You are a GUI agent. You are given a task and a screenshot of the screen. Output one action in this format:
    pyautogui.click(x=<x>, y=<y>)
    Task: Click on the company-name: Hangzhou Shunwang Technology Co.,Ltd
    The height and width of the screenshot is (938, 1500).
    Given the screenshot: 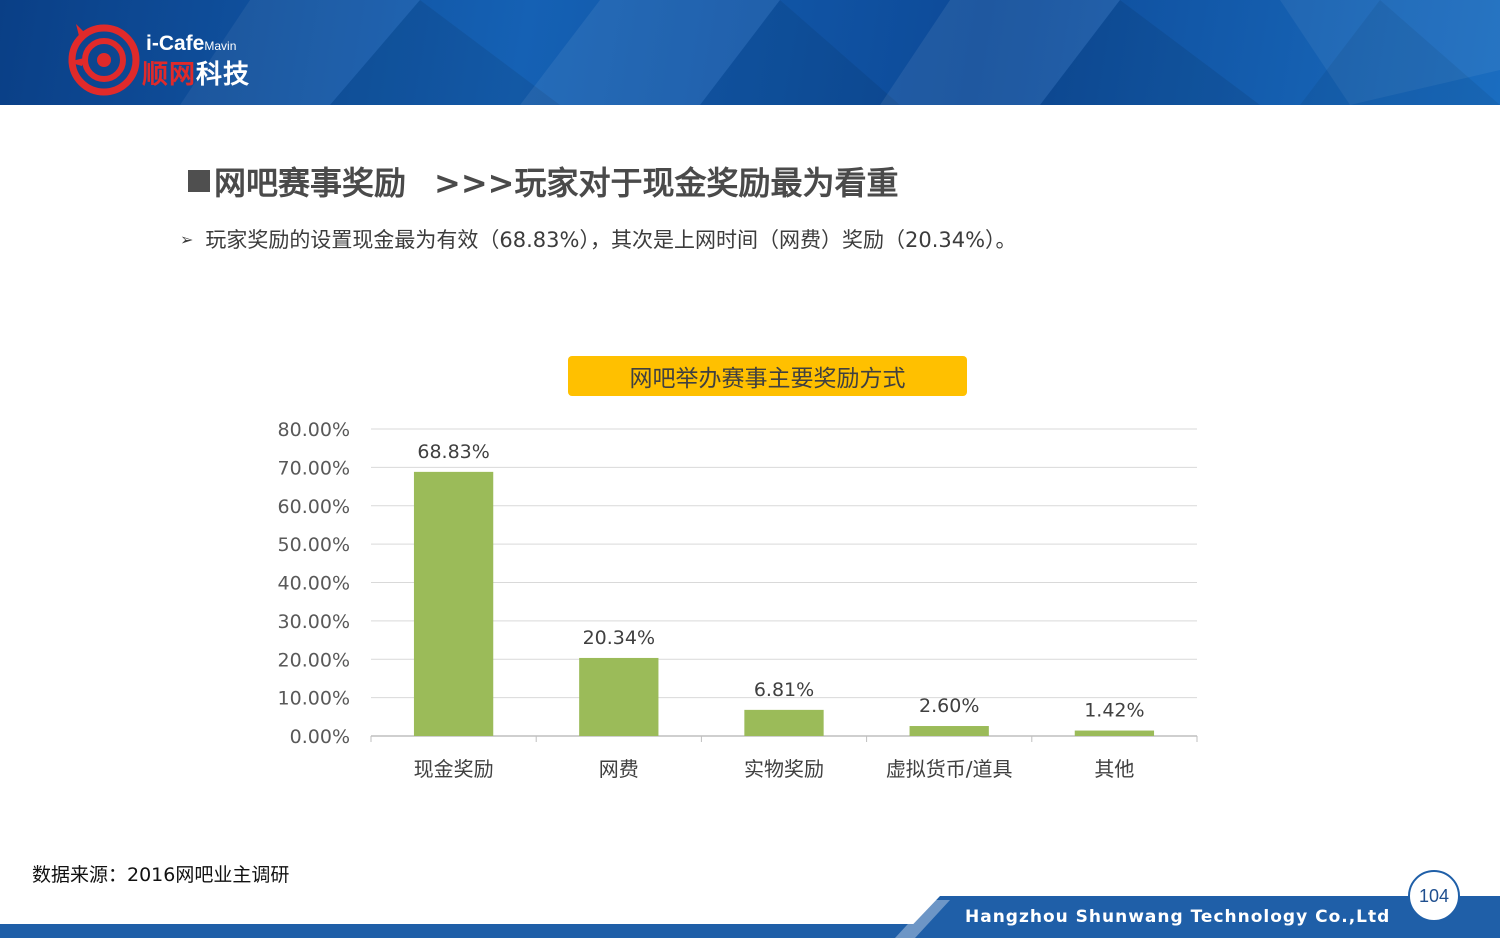 What is the action you would take?
    pyautogui.click(x=1178, y=917)
    